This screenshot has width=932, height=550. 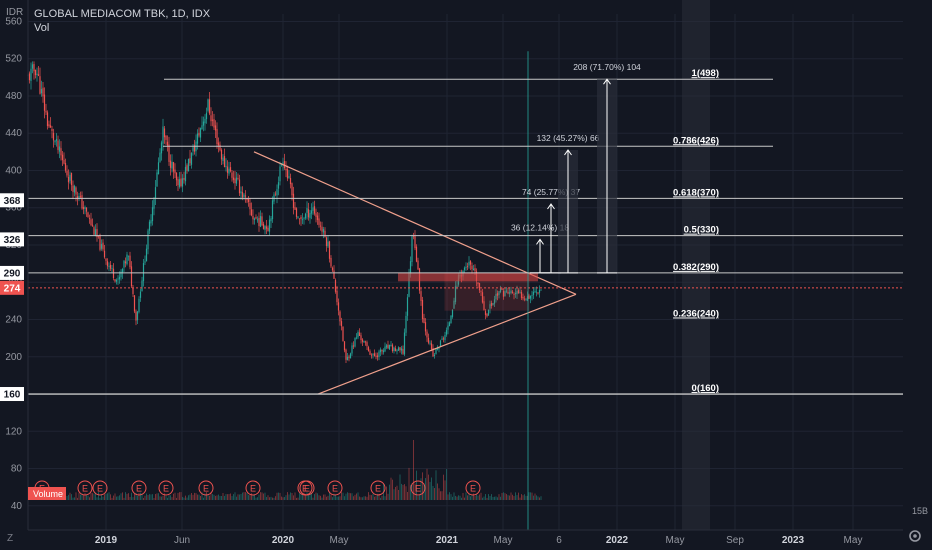 I want to click on volume-badge, so click(x=47, y=493).